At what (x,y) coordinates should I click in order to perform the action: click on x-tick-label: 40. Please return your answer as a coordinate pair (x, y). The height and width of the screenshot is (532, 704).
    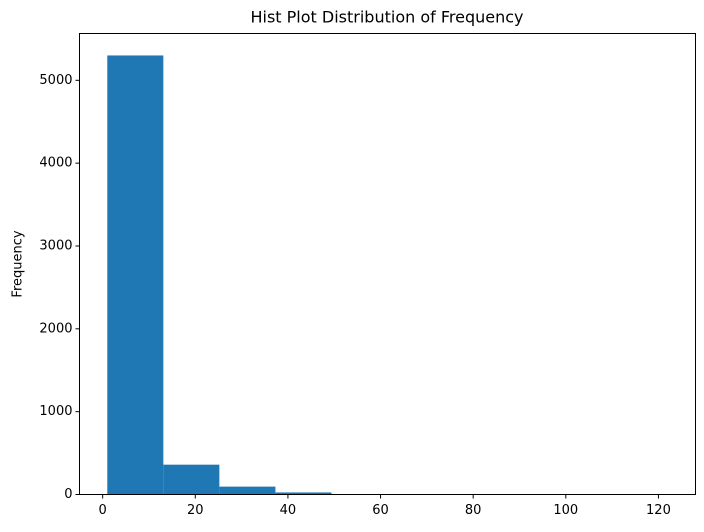
    Looking at the image, I should click on (288, 510).